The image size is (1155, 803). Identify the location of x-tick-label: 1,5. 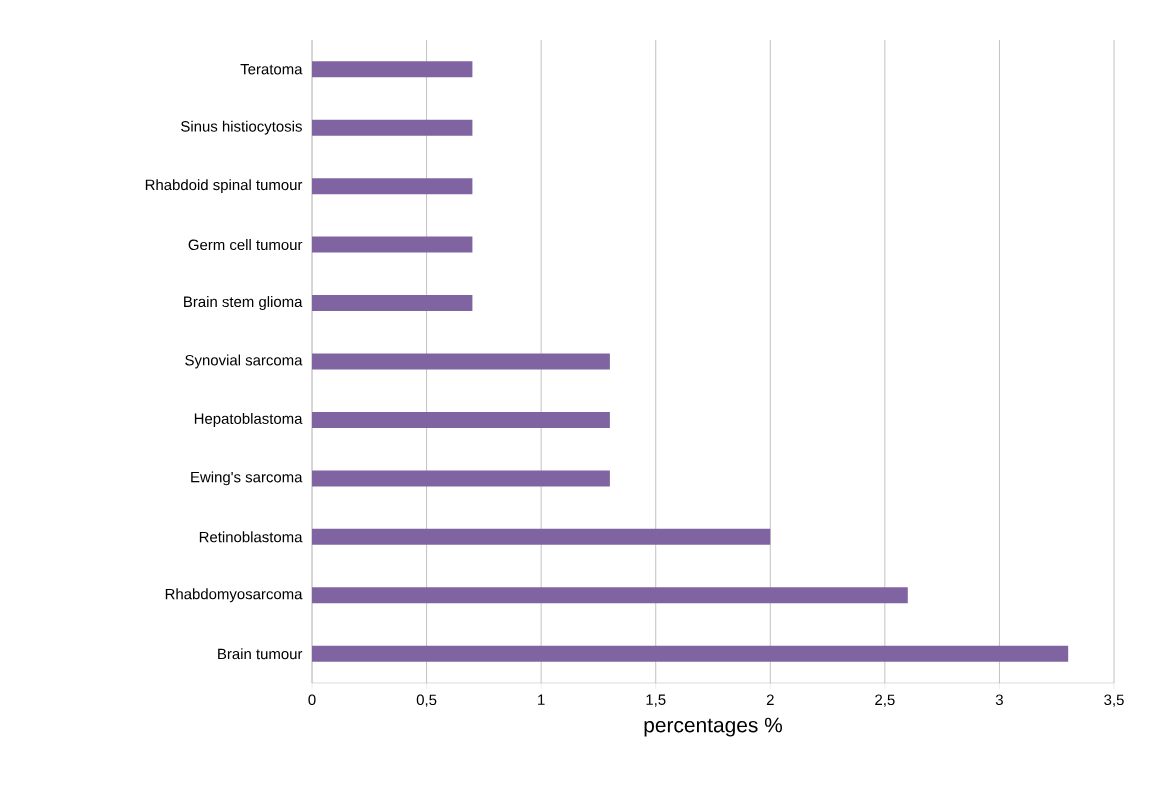
(656, 700).